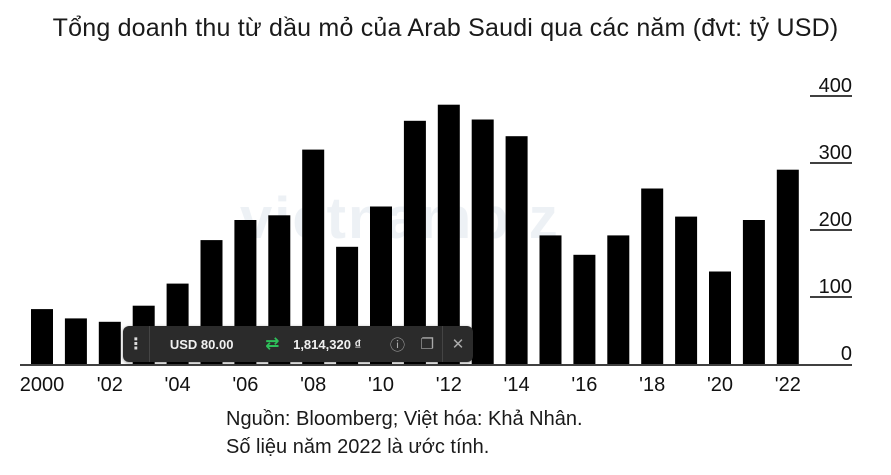 The height and width of the screenshot is (475, 891). What do you see at coordinates (404, 419) in the screenshot?
I see `source-note: Nguồn: Bloomberg; Việt hóa: Khả Nhân.` at bounding box center [404, 419].